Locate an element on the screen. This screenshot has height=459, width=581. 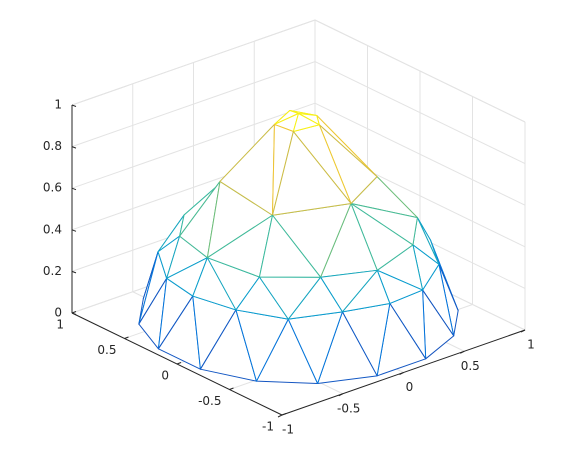
x-tick-label: -1 is located at coordinates (288, 430).